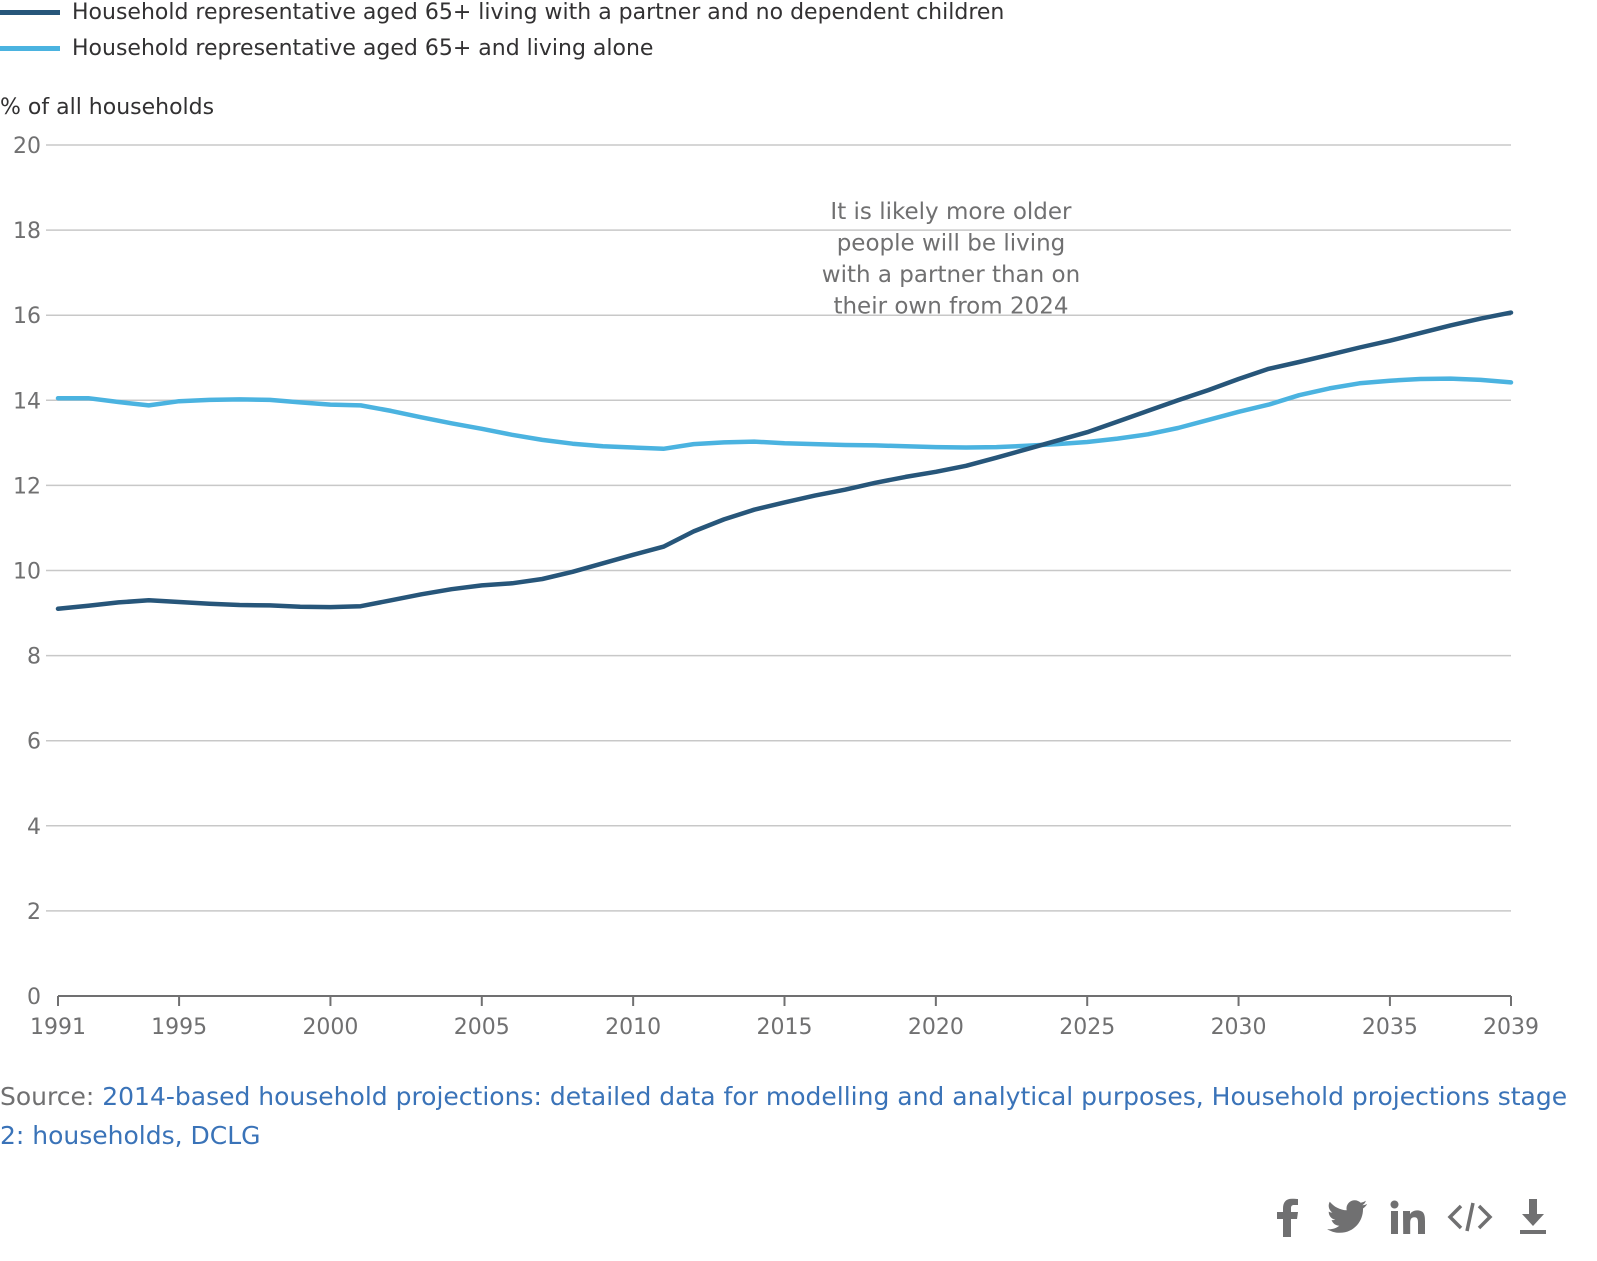  What do you see at coordinates (1087, 1027) in the screenshot?
I see `x-tick-label: 2025` at bounding box center [1087, 1027].